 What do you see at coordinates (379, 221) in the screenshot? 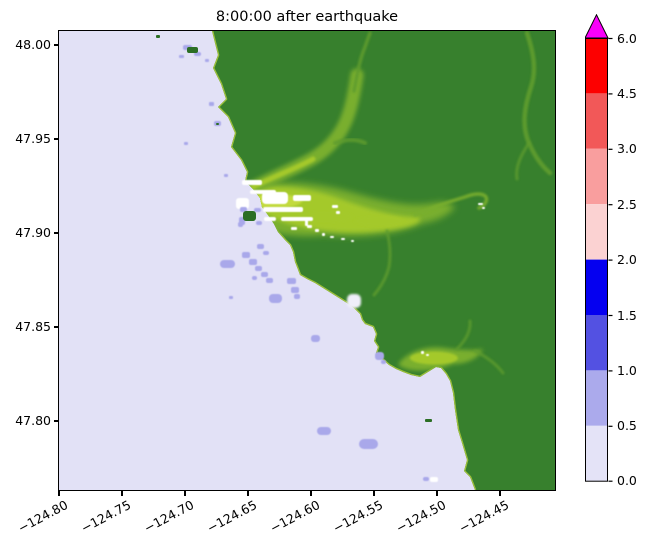
I see `valley-bright-streak` at bounding box center [379, 221].